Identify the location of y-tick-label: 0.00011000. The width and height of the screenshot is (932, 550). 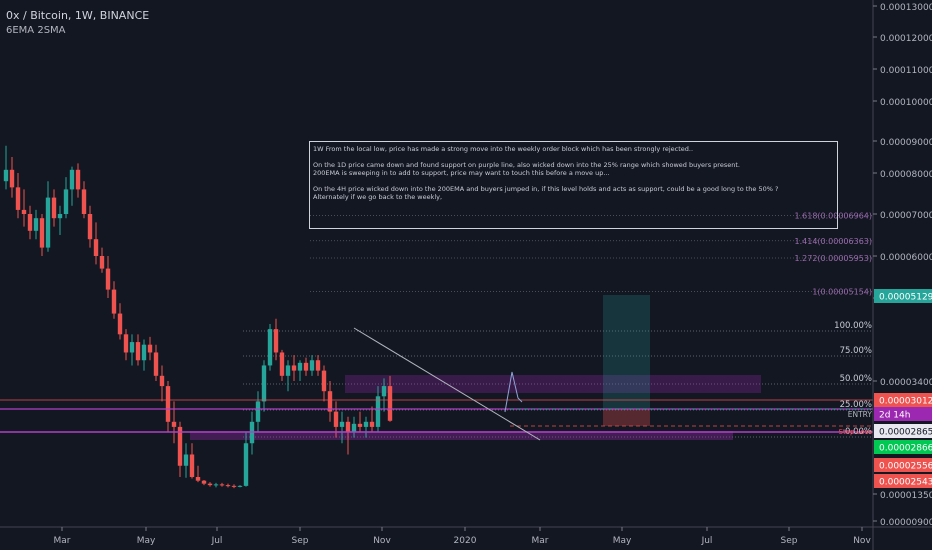
(906, 71).